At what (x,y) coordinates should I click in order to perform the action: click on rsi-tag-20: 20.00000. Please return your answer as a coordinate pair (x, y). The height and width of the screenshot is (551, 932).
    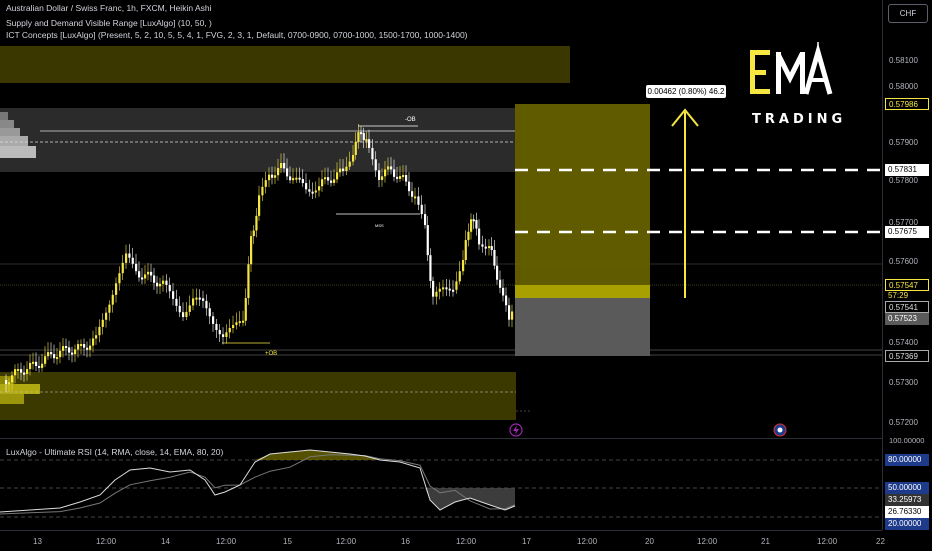
    Looking at the image, I should click on (907, 524).